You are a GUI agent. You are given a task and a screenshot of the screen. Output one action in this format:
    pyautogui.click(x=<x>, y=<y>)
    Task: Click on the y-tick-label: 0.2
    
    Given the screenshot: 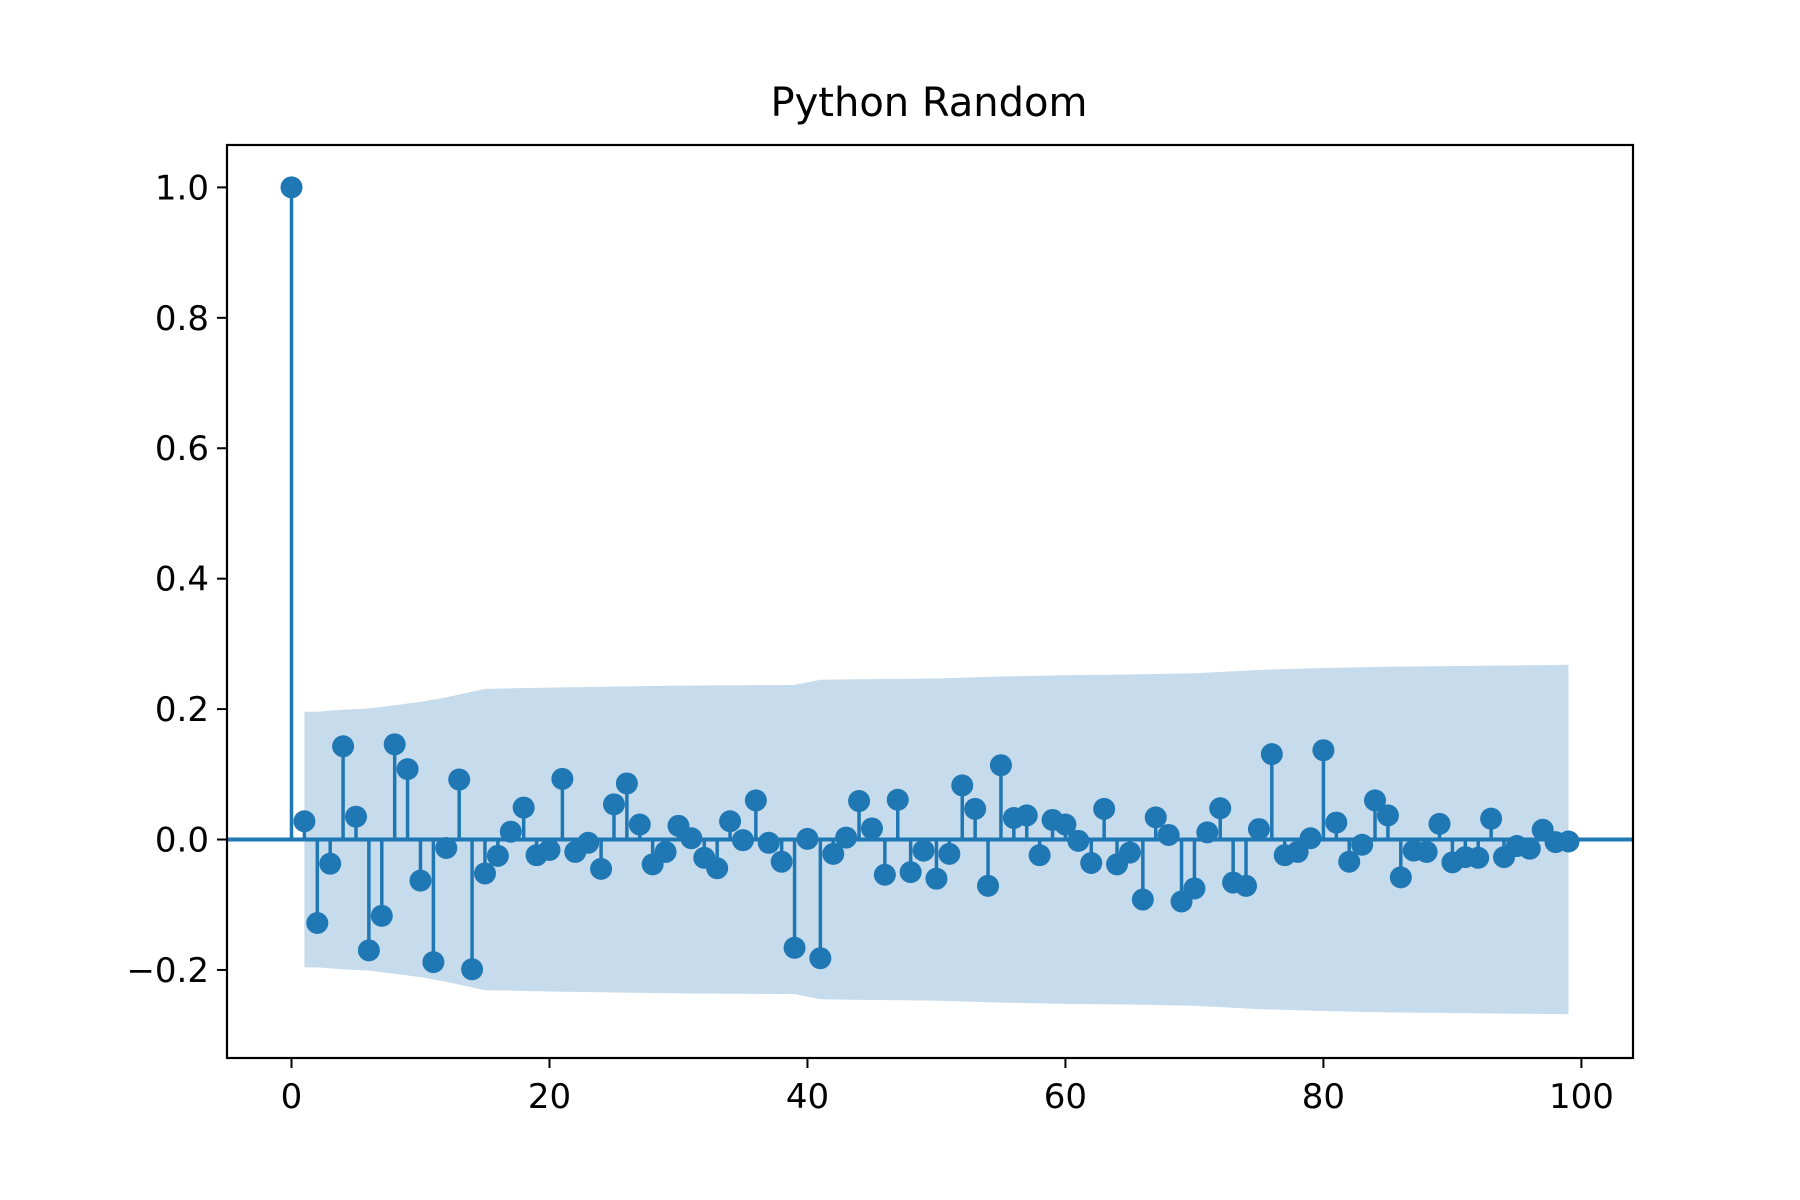 What is the action you would take?
    pyautogui.click(x=182, y=710)
    